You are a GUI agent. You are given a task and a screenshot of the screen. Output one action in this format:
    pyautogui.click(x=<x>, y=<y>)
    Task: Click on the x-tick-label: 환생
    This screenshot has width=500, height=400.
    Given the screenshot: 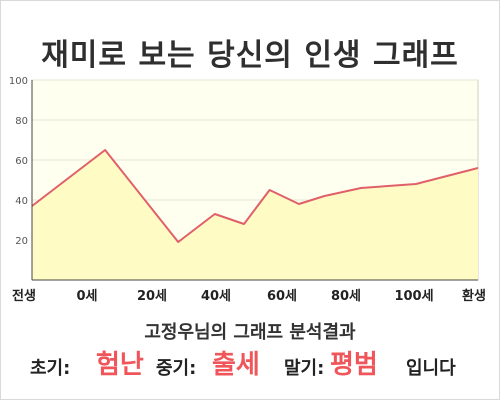 What is the action you would take?
    pyautogui.click(x=474, y=296)
    